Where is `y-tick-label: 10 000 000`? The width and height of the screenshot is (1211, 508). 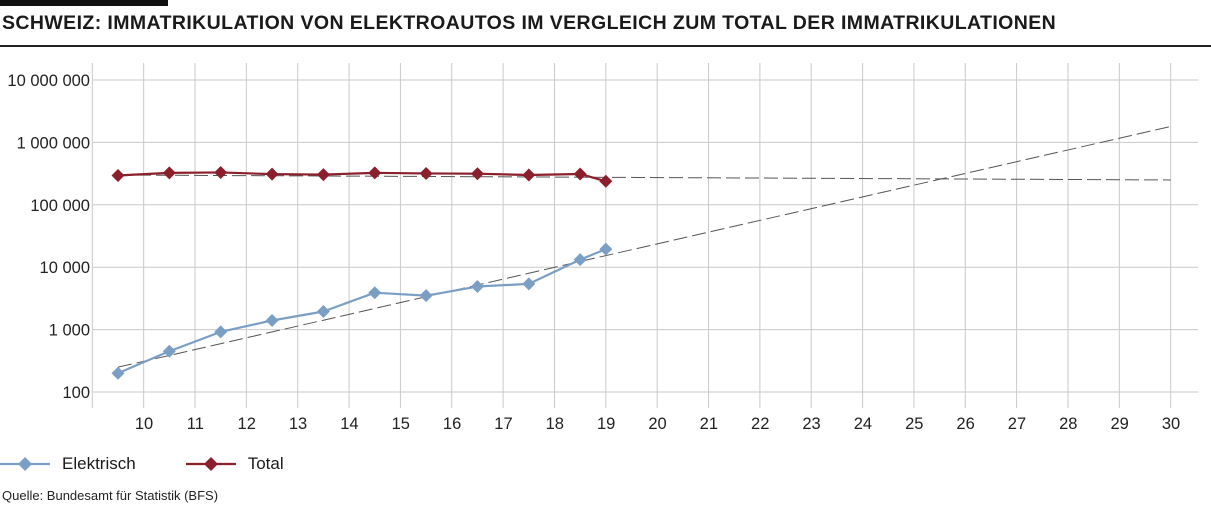 y-tick-label: 10 000 000 is located at coordinates (48, 81).